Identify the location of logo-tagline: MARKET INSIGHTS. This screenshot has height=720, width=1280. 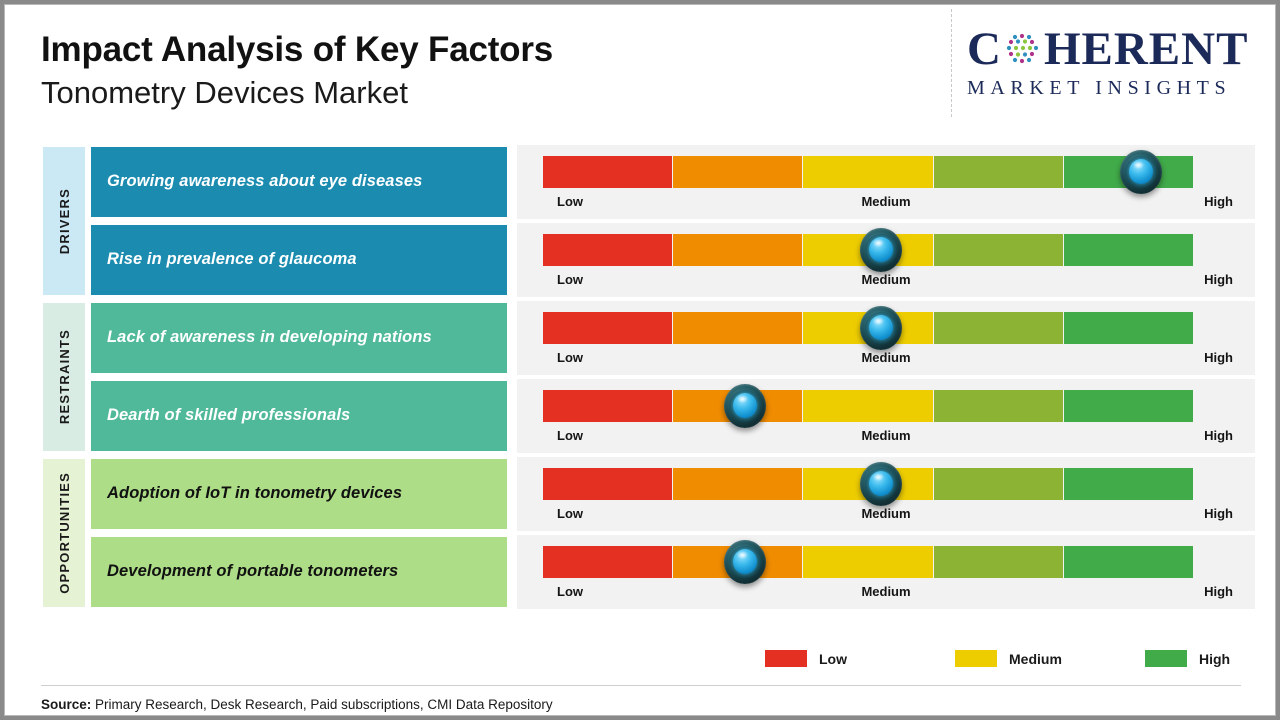
(1099, 88).